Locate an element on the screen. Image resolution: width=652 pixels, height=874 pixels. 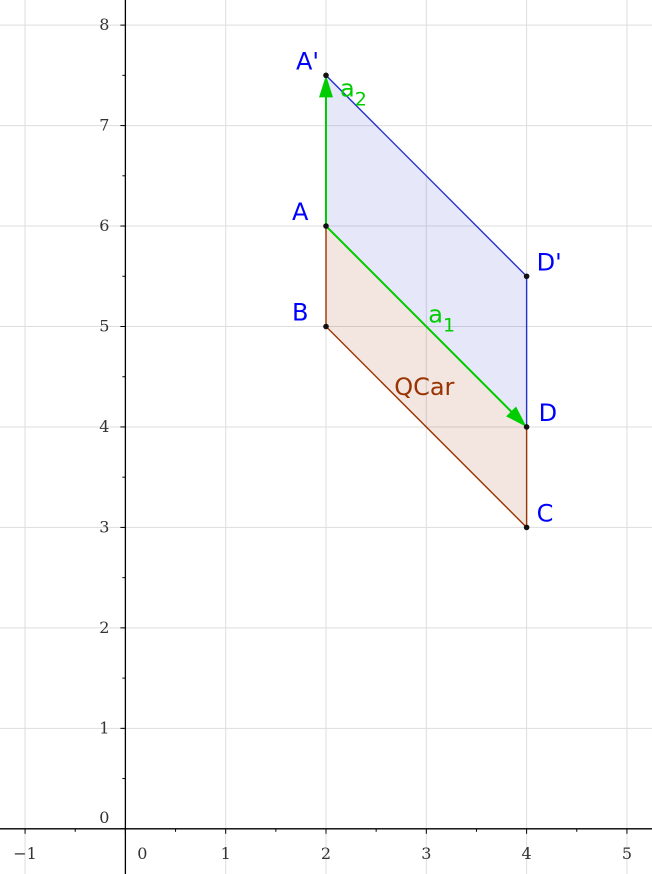
x-tick-label: 4 is located at coordinates (527, 853).